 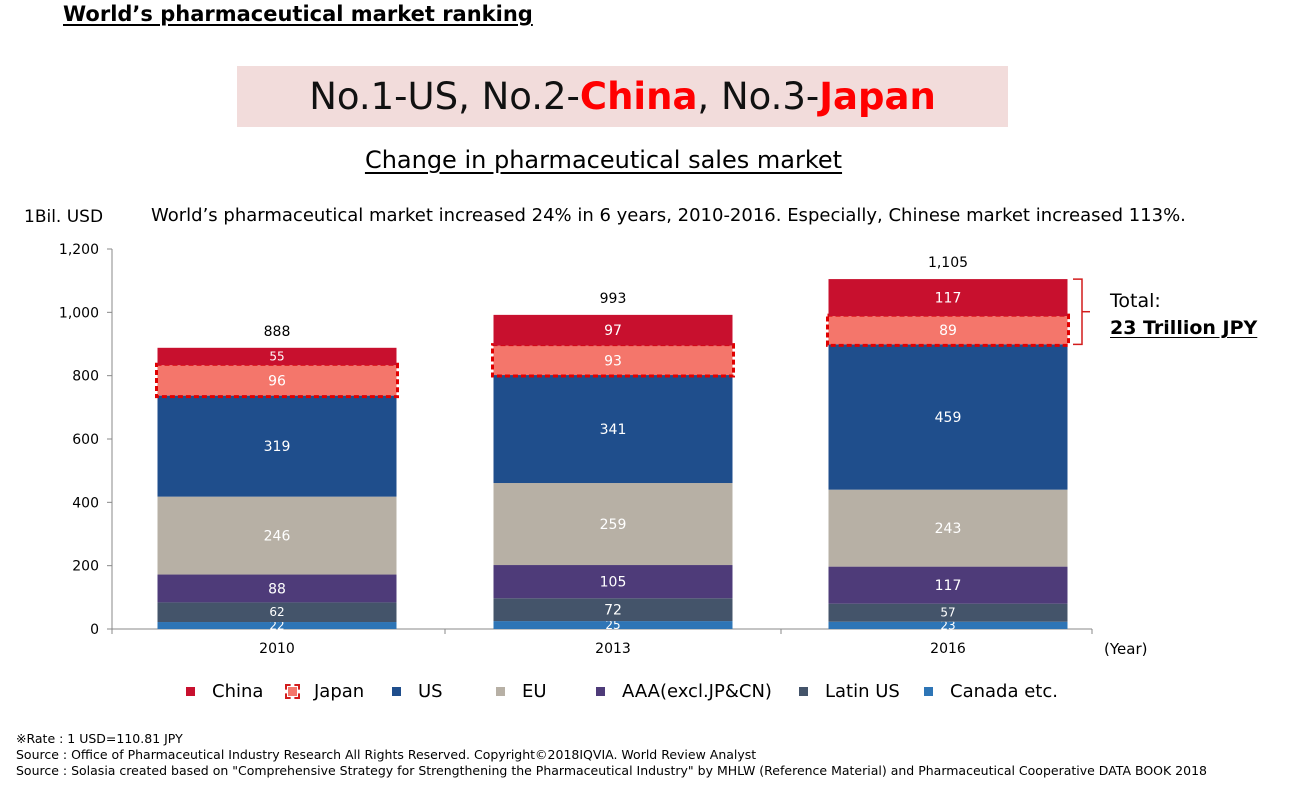 What do you see at coordinates (948, 263) in the screenshot?
I see `bar-total-label: 1,105` at bounding box center [948, 263].